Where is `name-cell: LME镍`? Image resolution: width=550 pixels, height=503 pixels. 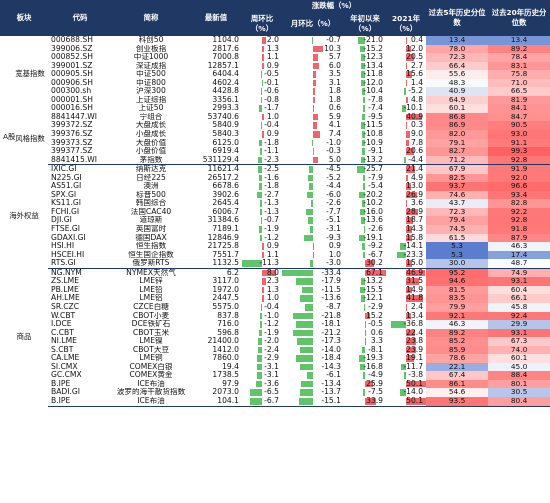 name-cell: LME镍 is located at coordinates (151, 341).